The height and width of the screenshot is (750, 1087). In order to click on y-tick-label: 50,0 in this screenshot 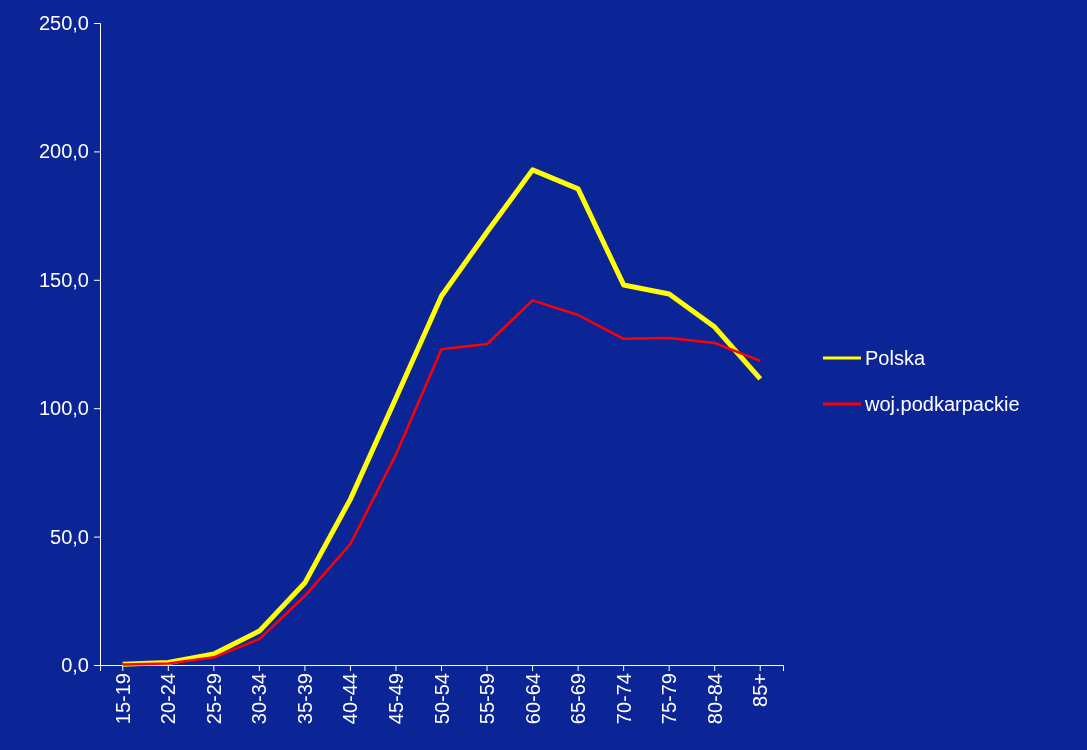, I will do `click(69, 536)`.